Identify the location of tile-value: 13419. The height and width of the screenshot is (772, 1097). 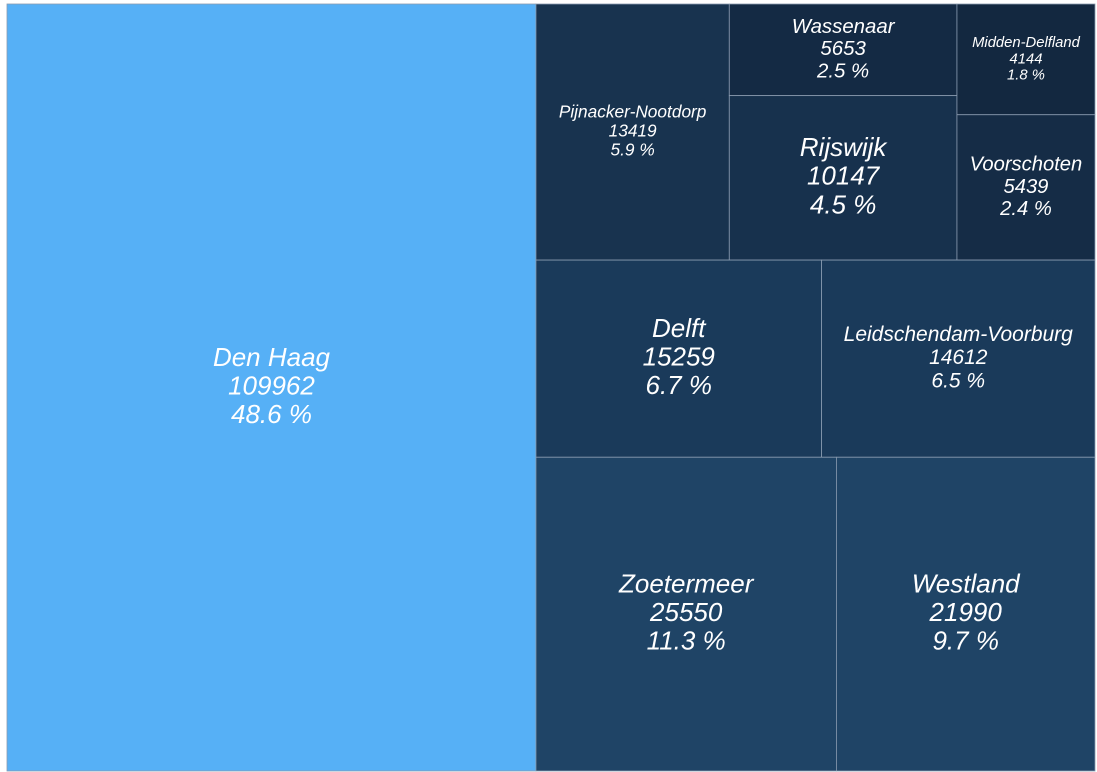
(633, 131).